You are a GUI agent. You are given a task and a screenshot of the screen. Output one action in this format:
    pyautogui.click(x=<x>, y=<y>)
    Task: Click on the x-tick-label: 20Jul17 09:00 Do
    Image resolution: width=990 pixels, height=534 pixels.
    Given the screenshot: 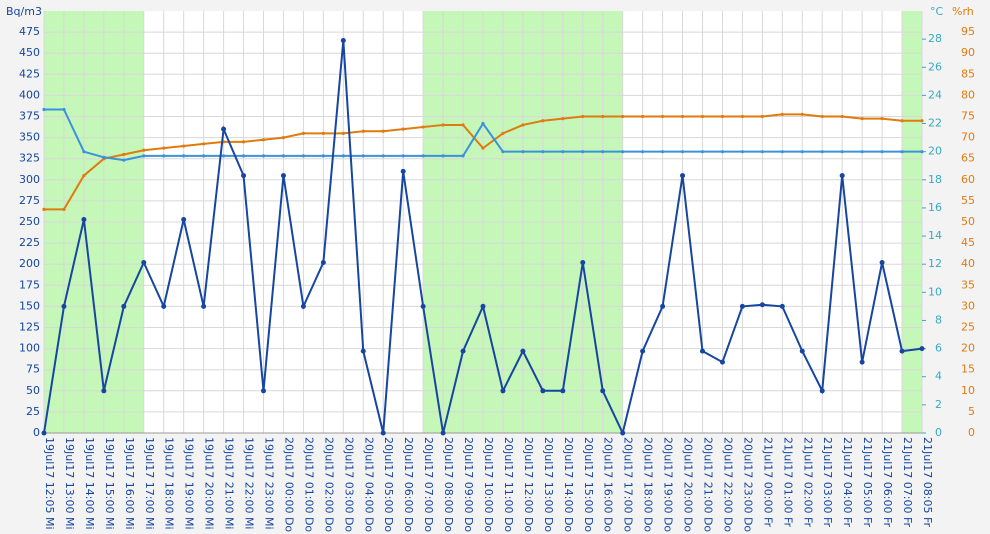 What is the action you would take?
    pyautogui.click(x=468, y=484)
    